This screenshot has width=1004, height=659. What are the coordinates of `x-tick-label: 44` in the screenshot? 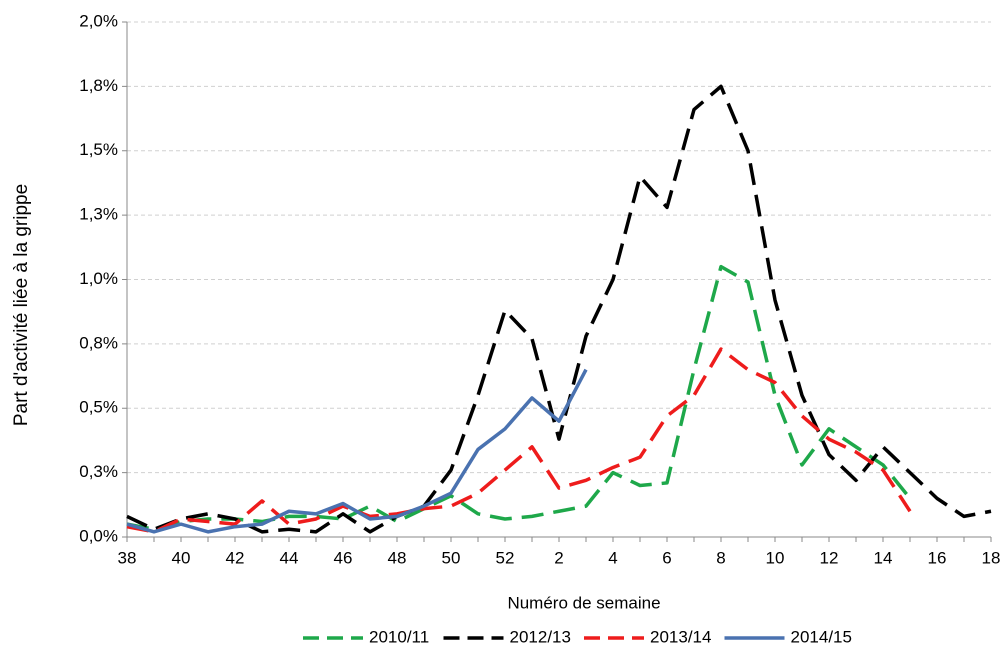 It's located at (289, 557).